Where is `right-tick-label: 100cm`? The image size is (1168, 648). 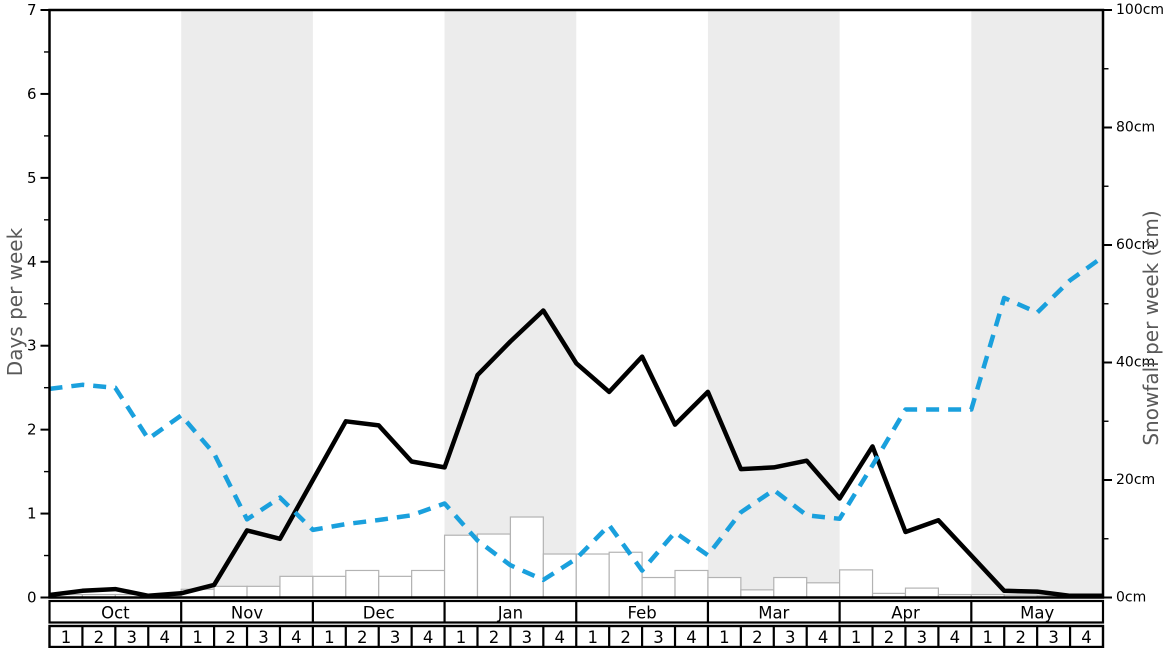
right-tick-label: 100cm is located at coordinates (1140, 10).